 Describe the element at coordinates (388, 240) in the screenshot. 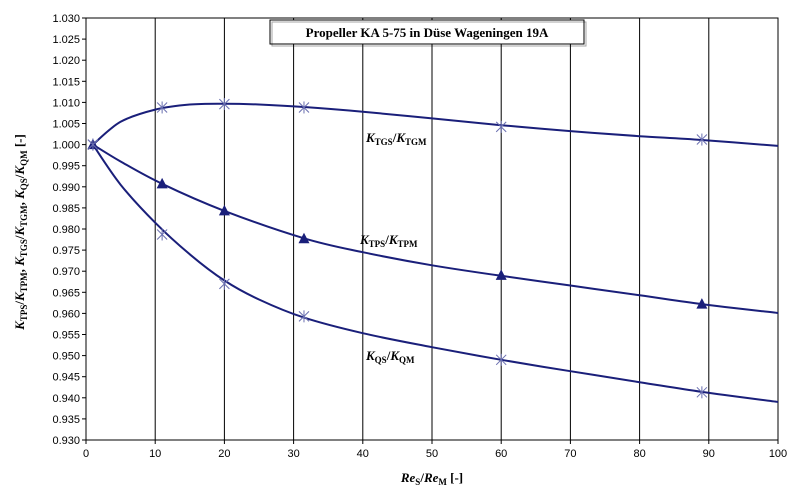

I see `series-label: KTPS/KTPM` at that location.